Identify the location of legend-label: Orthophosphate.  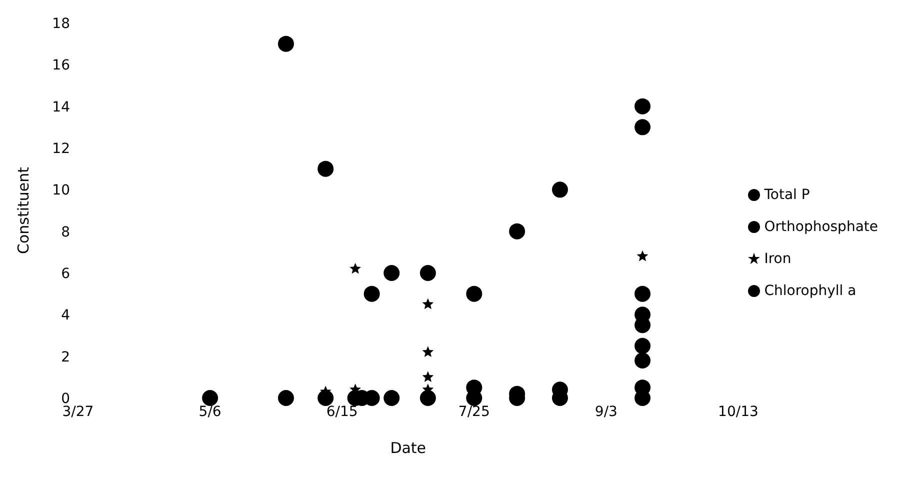
(821, 227).